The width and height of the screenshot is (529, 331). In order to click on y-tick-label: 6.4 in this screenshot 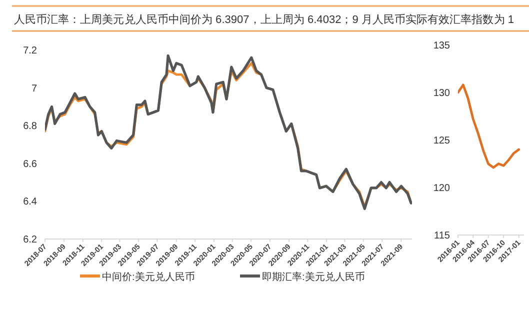, I will do `click(30, 202)`.